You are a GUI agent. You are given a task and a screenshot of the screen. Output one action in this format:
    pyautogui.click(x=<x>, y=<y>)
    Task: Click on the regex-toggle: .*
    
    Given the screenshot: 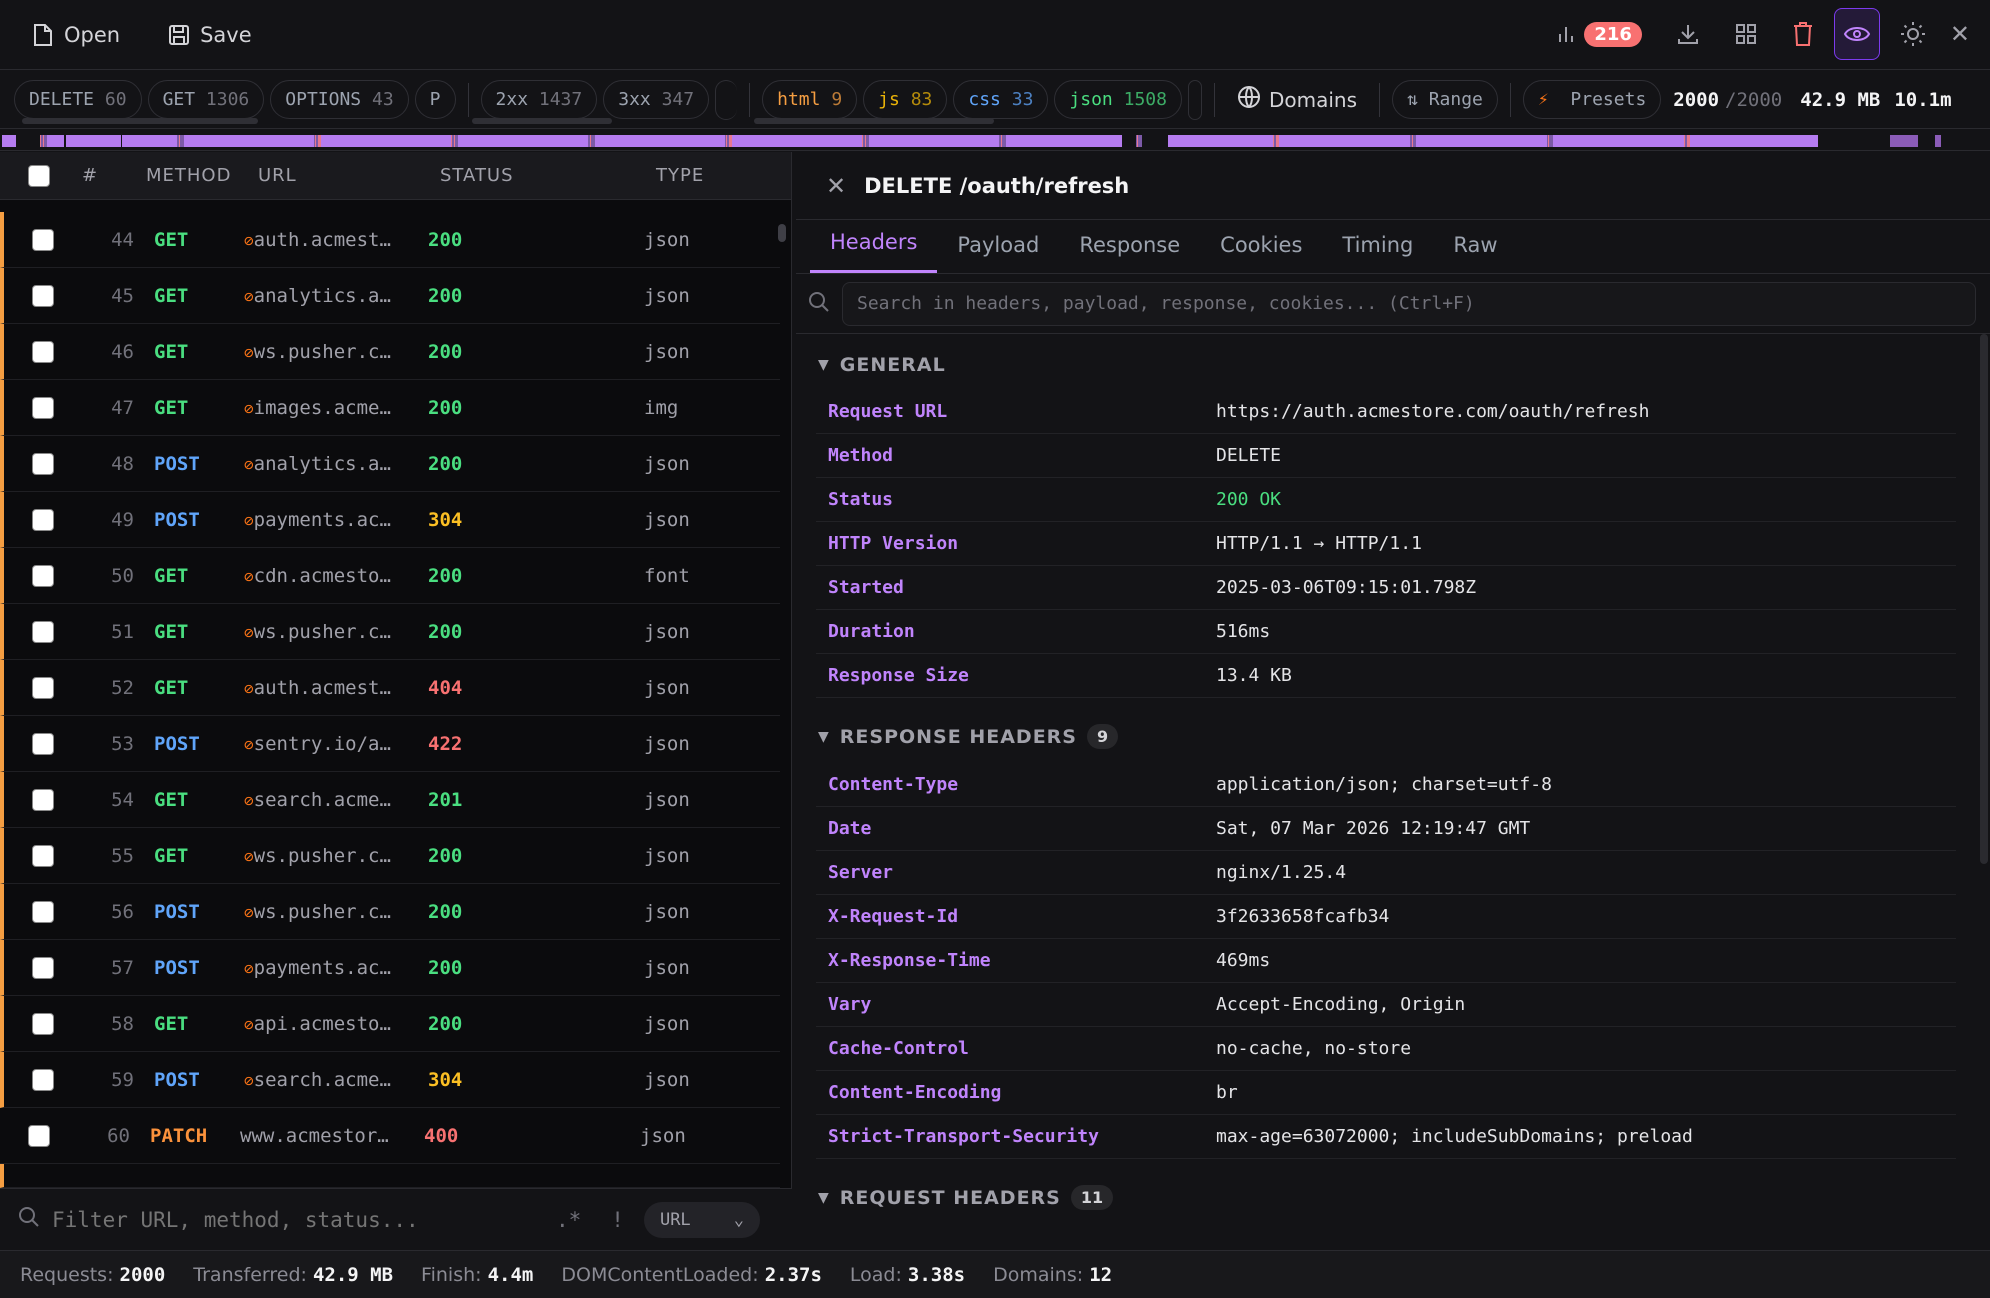 What is the action you would take?
    pyautogui.click(x=569, y=1219)
    